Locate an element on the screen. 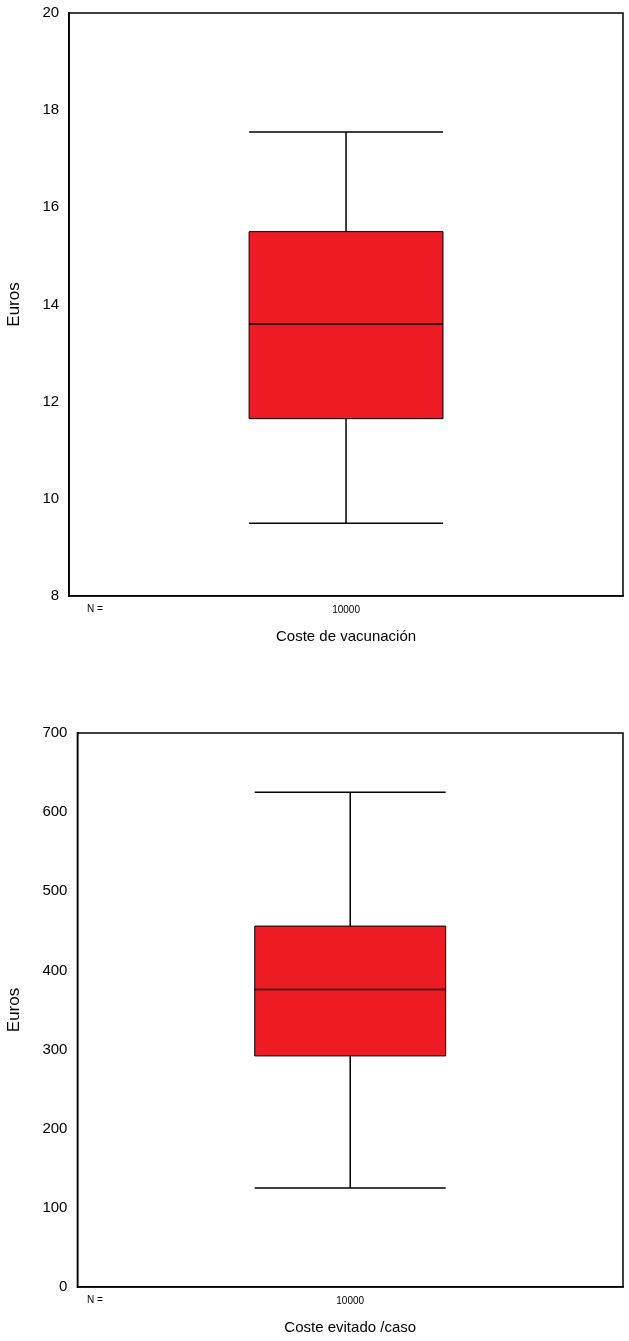 The width and height of the screenshot is (629, 1341). y-tick-label: 500 is located at coordinates (55, 890).